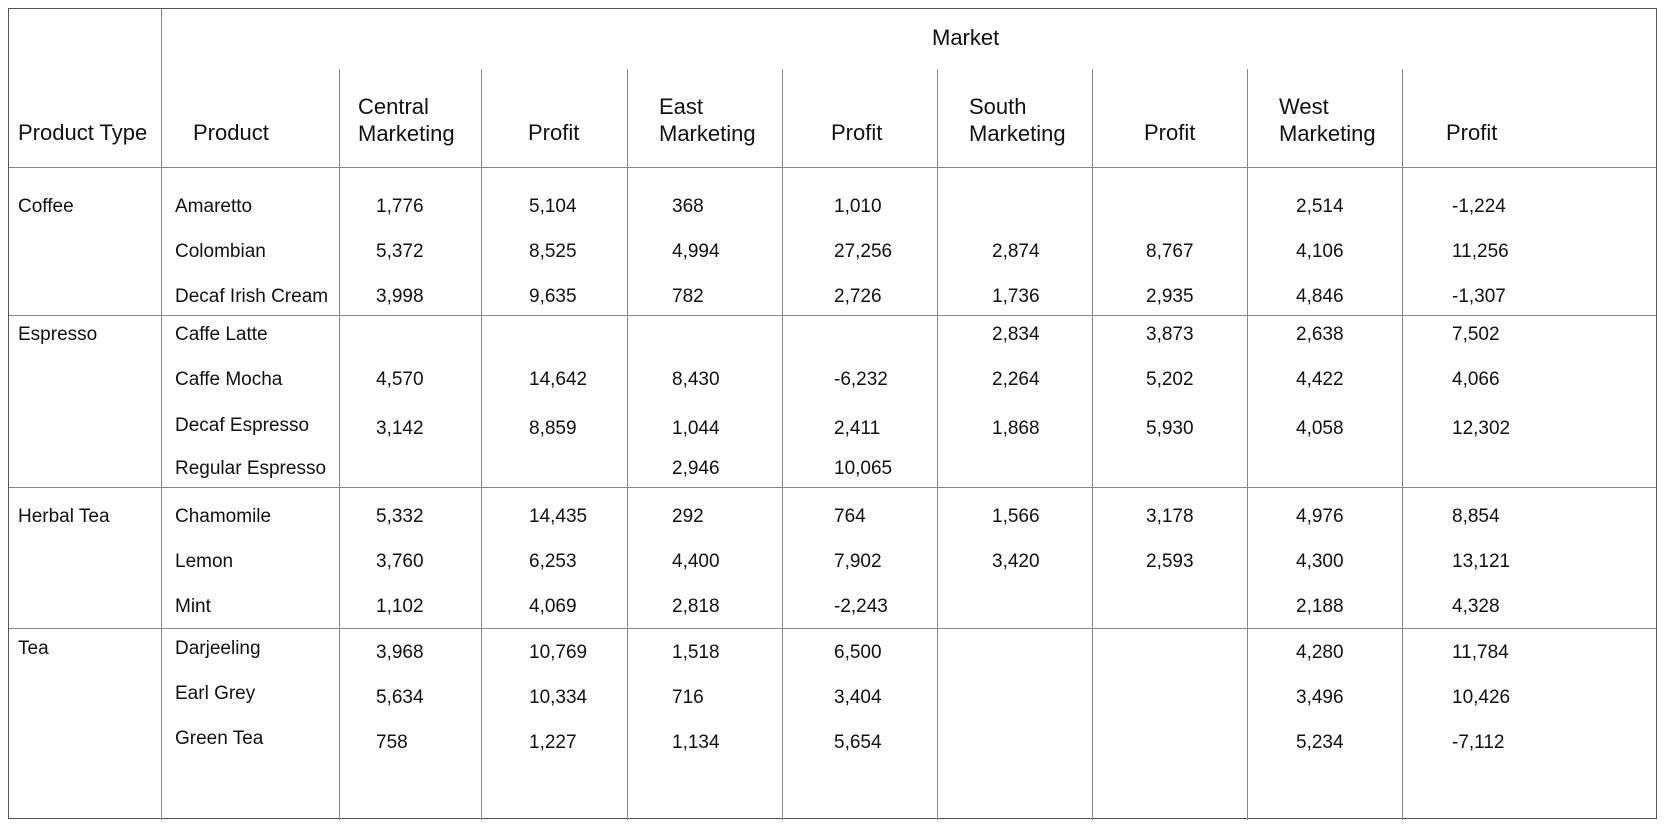 The image size is (1665, 828). I want to click on product-cell: Chamomile, so click(223, 516).